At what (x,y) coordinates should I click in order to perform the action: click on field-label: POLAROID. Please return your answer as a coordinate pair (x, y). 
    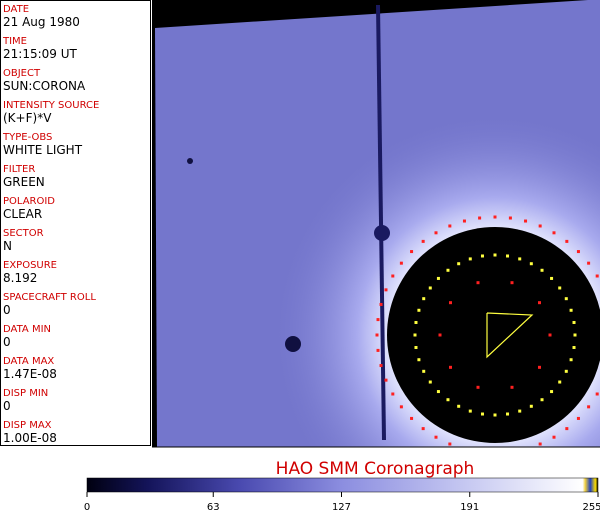
    Looking at the image, I should click on (29, 201).